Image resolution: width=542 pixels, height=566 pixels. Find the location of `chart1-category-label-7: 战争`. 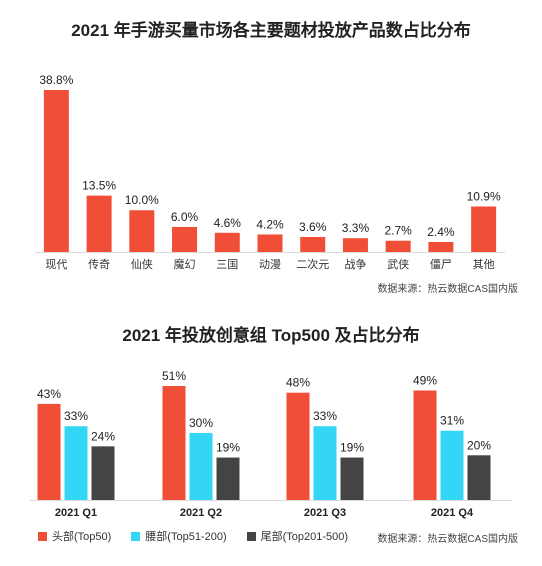

chart1-category-label-7: 战争 is located at coordinates (355, 264).